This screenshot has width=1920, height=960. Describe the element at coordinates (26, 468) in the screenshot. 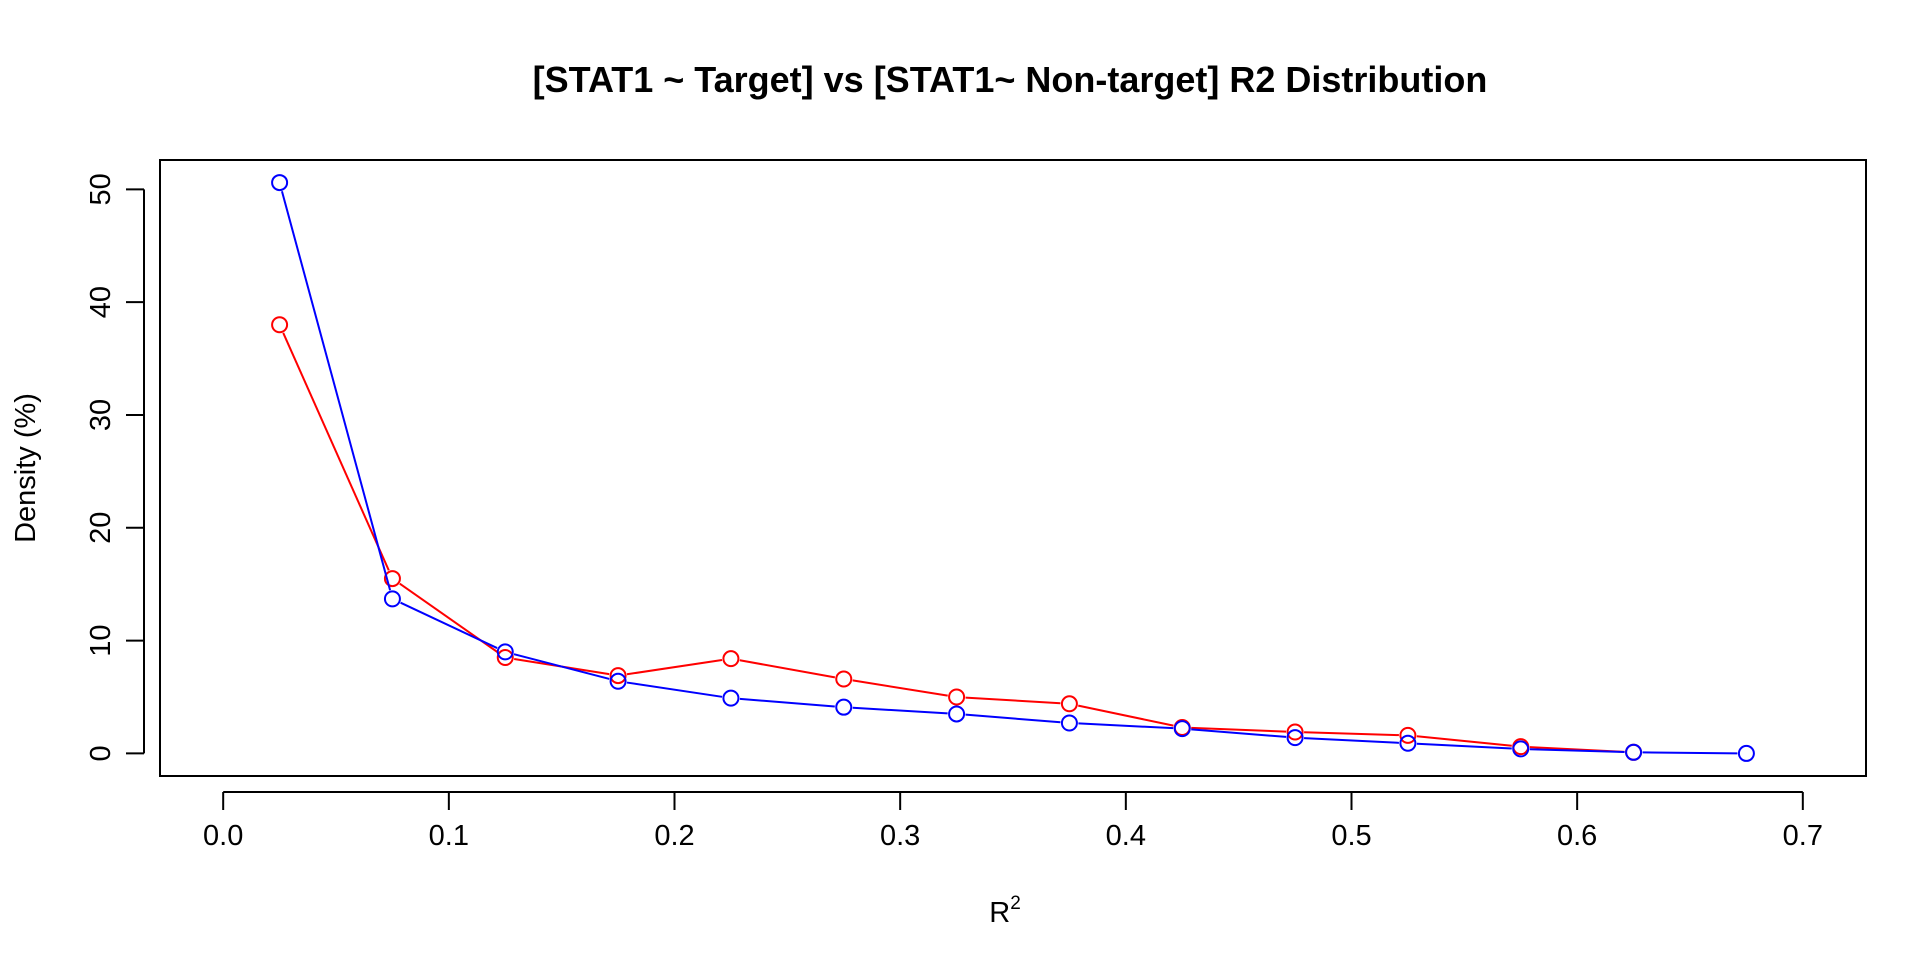

I see `y-axis-label: Density (%)` at that location.